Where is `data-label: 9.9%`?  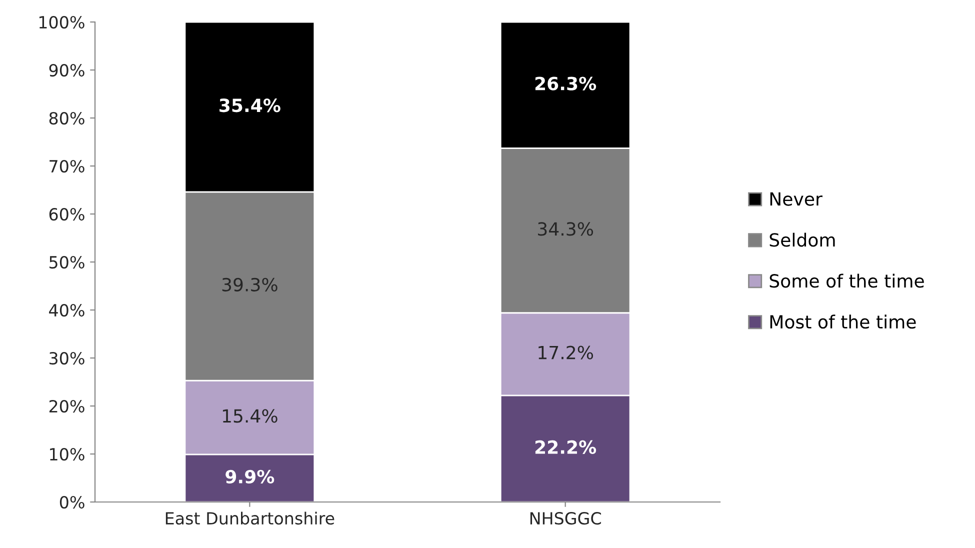
data-label: 9.9% is located at coordinates (250, 477).